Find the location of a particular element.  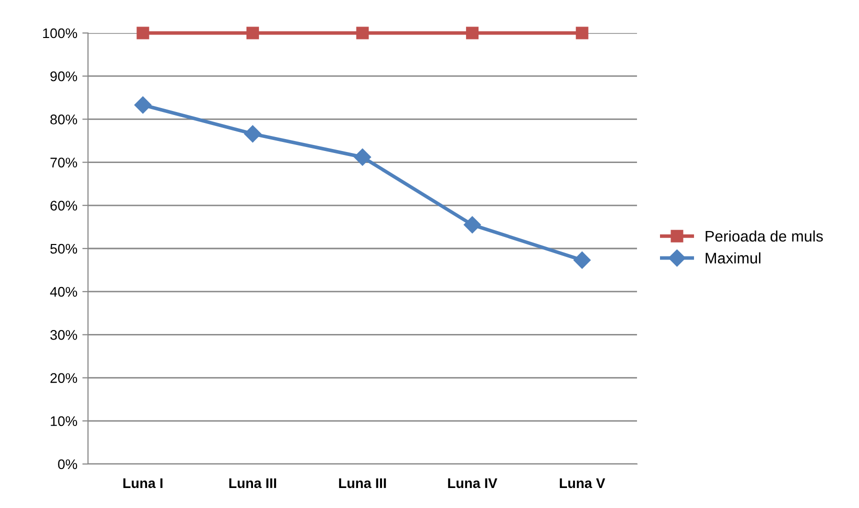

x-tick-label: Luna I is located at coordinates (142, 483).